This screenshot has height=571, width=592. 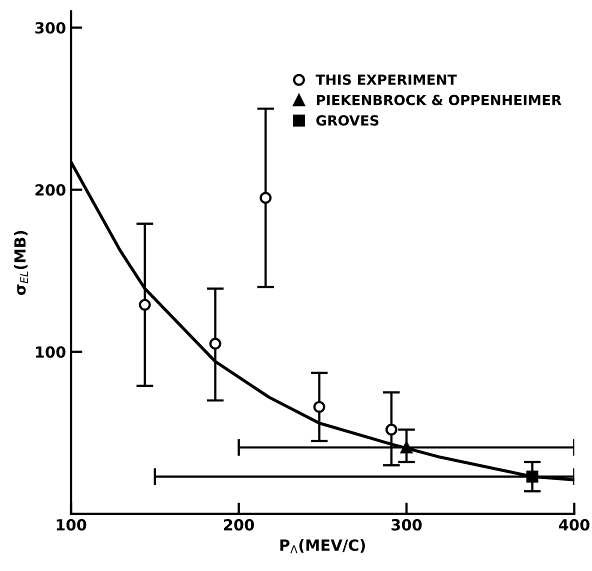 I want to click on y-tick-label: 200, so click(x=50, y=190).